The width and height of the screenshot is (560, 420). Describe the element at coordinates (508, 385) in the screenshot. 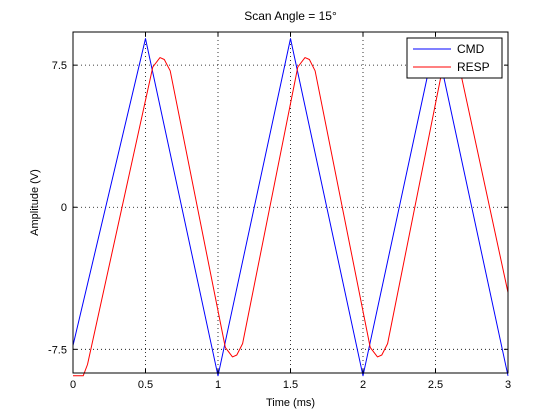

I see `x-tick-label: 3` at that location.